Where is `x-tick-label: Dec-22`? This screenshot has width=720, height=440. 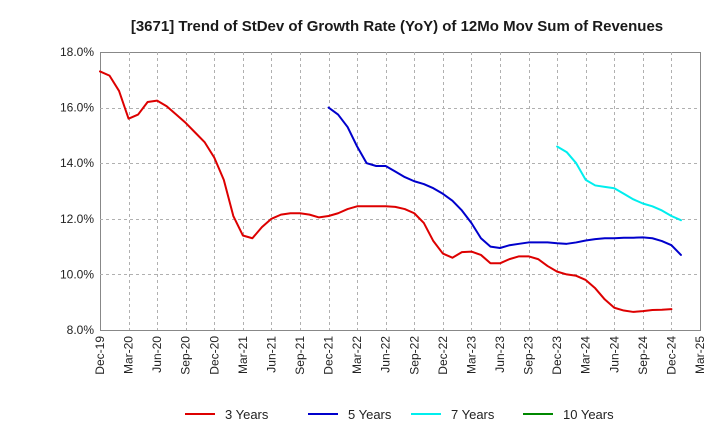 x-tick-label: Dec-22 is located at coordinates (443, 355).